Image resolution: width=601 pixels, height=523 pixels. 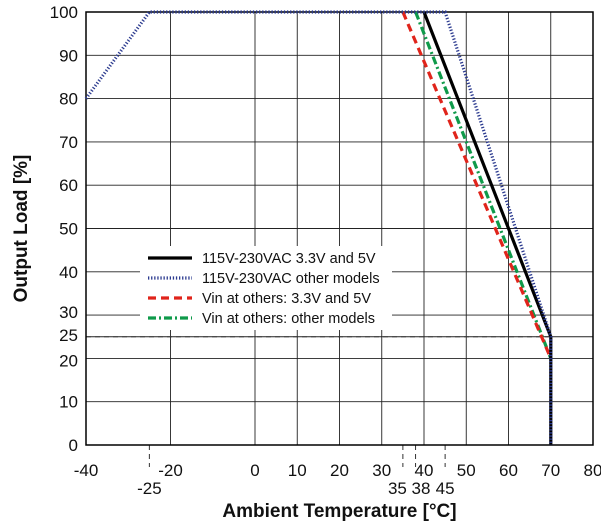 I want to click on legend-label: Vin at others: other models, so click(x=288, y=319).